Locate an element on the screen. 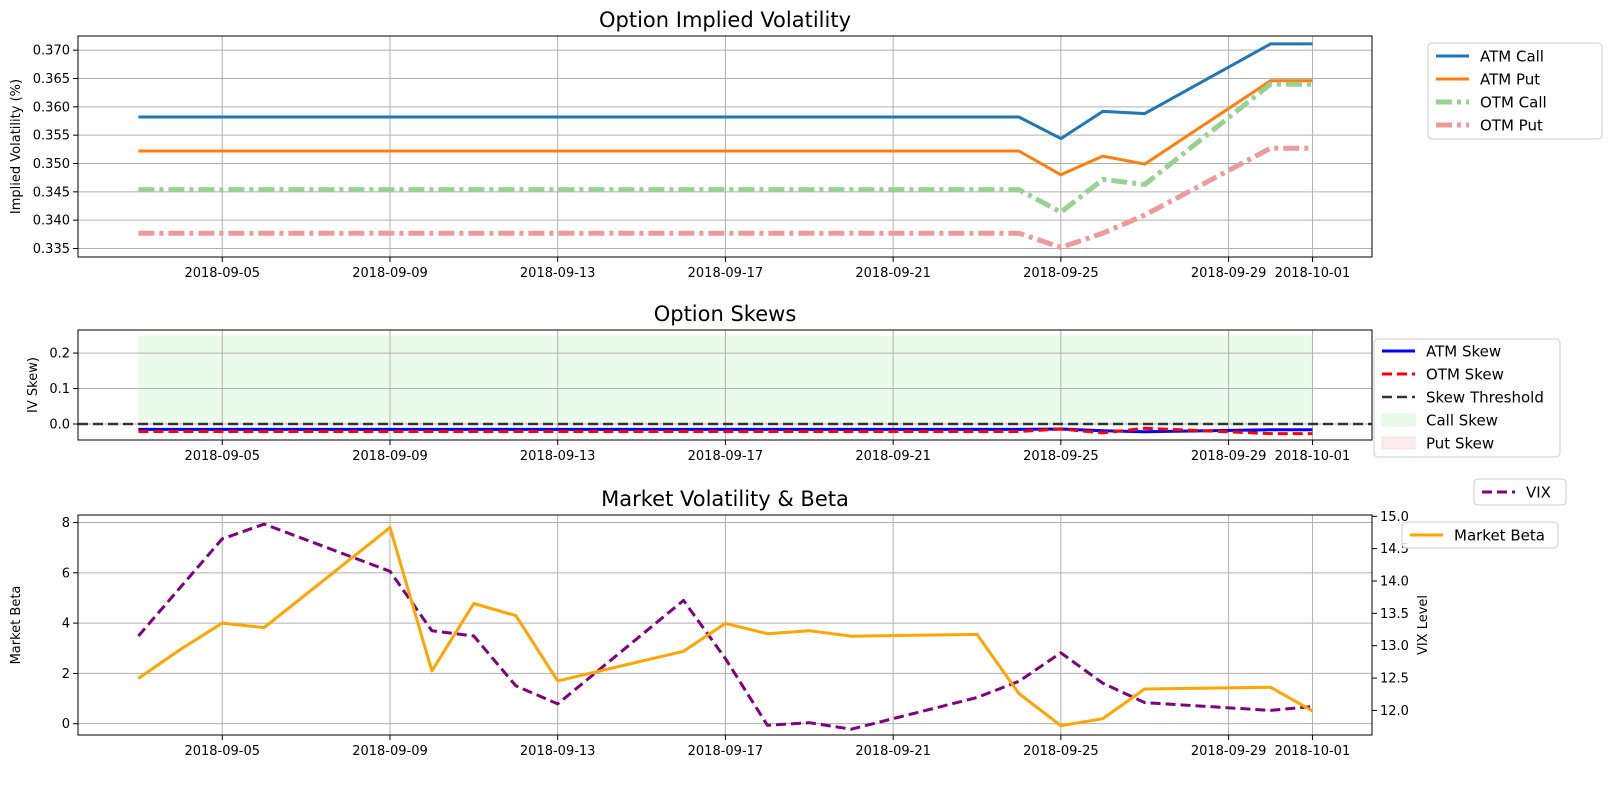 Image resolution: width=1612 pixels, height=794 pixels. y-tick-label: 0.0 is located at coordinates (59, 425).